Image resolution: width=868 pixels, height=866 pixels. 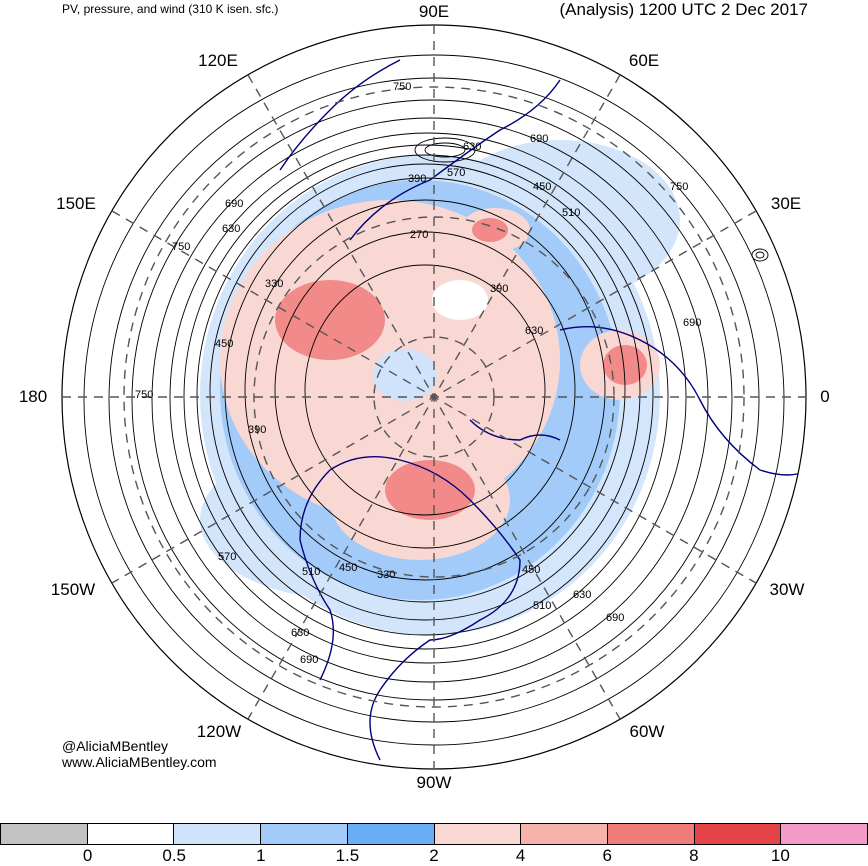 What do you see at coordinates (461, 369) in the screenshot?
I see `pv-shading-peak` at bounding box center [461, 369].